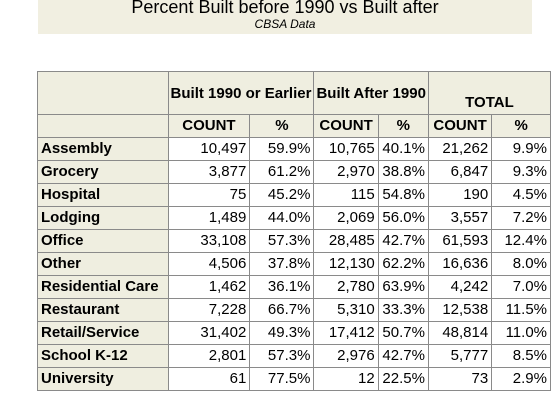  What do you see at coordinates (346, 333) in the screenshot?
I see `count-cell: 17,412` at bounding box center [346, 333].